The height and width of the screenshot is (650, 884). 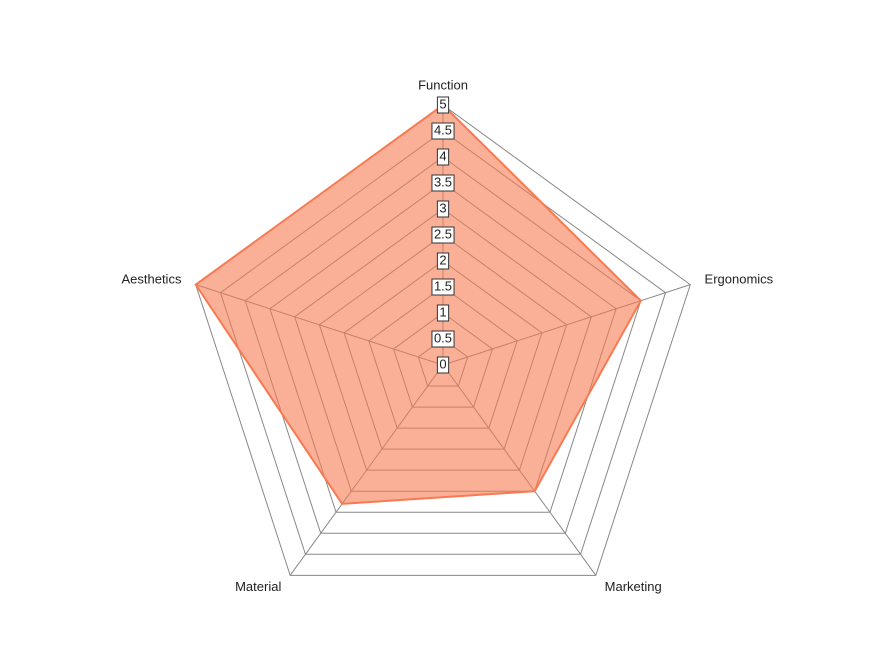 I want to click on tick-label-group: 1.5, so click(x=443, y=287).